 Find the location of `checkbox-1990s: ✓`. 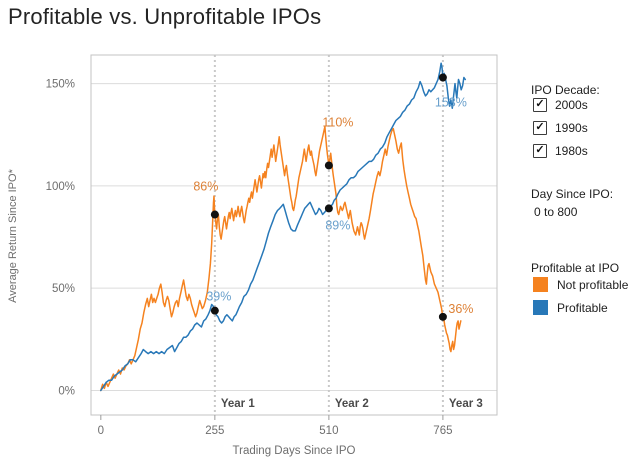

checkbox-1990s: ✓ is located at coordinates (540, 128).